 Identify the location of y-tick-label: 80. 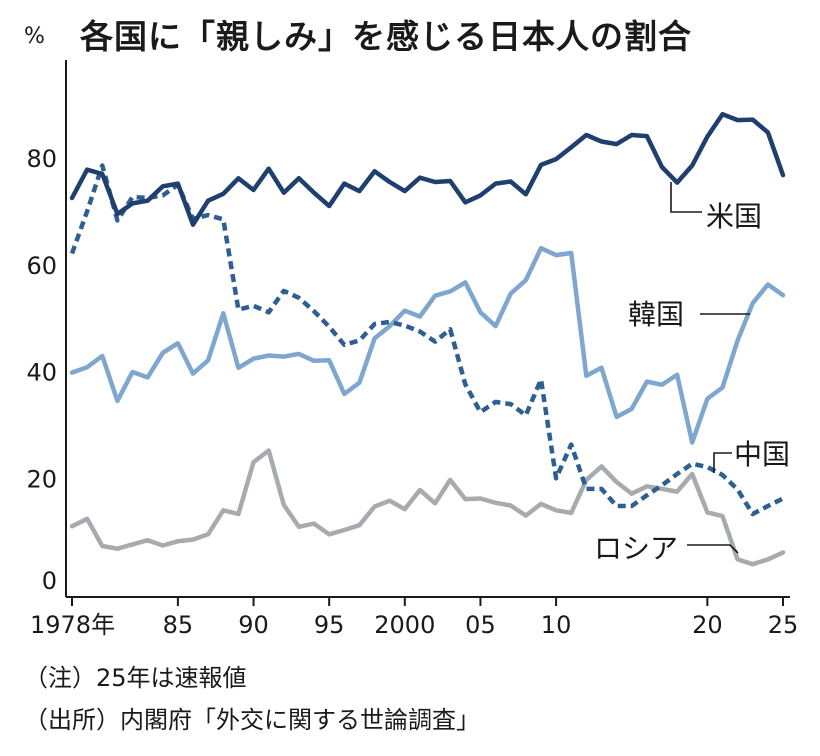
(41, 159).